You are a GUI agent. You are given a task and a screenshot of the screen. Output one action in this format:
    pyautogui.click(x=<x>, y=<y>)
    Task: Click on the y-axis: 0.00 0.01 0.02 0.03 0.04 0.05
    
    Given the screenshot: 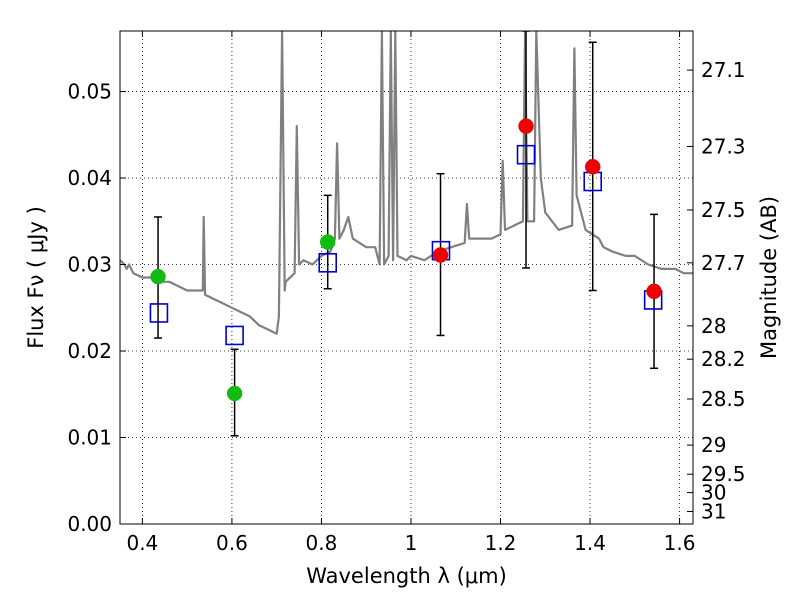 What is the action you would take?
    pyautogui.click(x=96, y=308)
    